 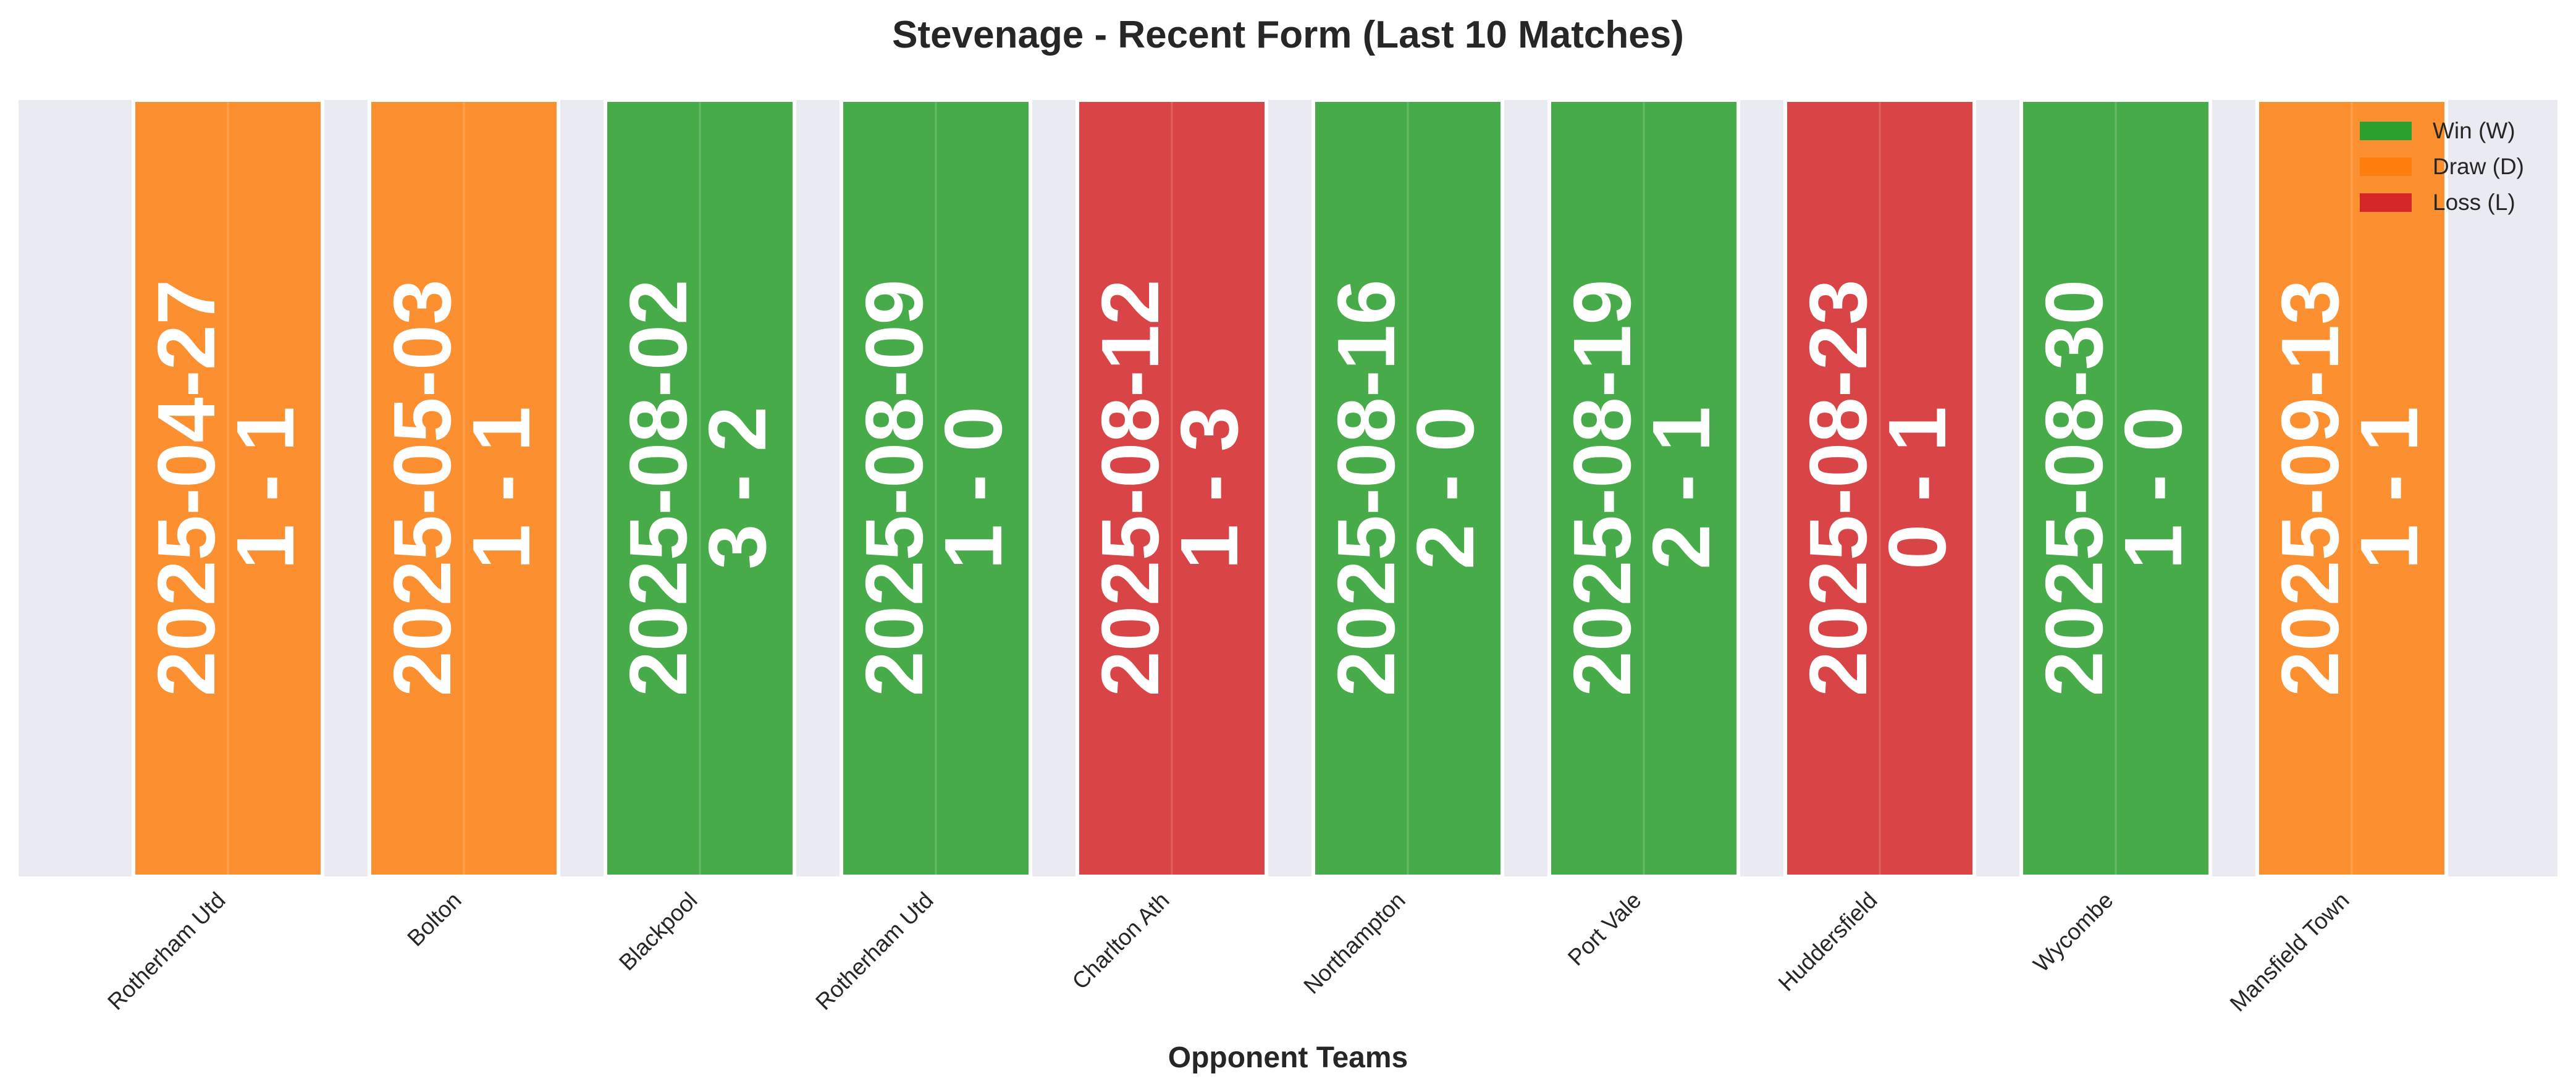 I want to click on bar-label: 2025-08-091 - 0, so click(x=934, y=488).